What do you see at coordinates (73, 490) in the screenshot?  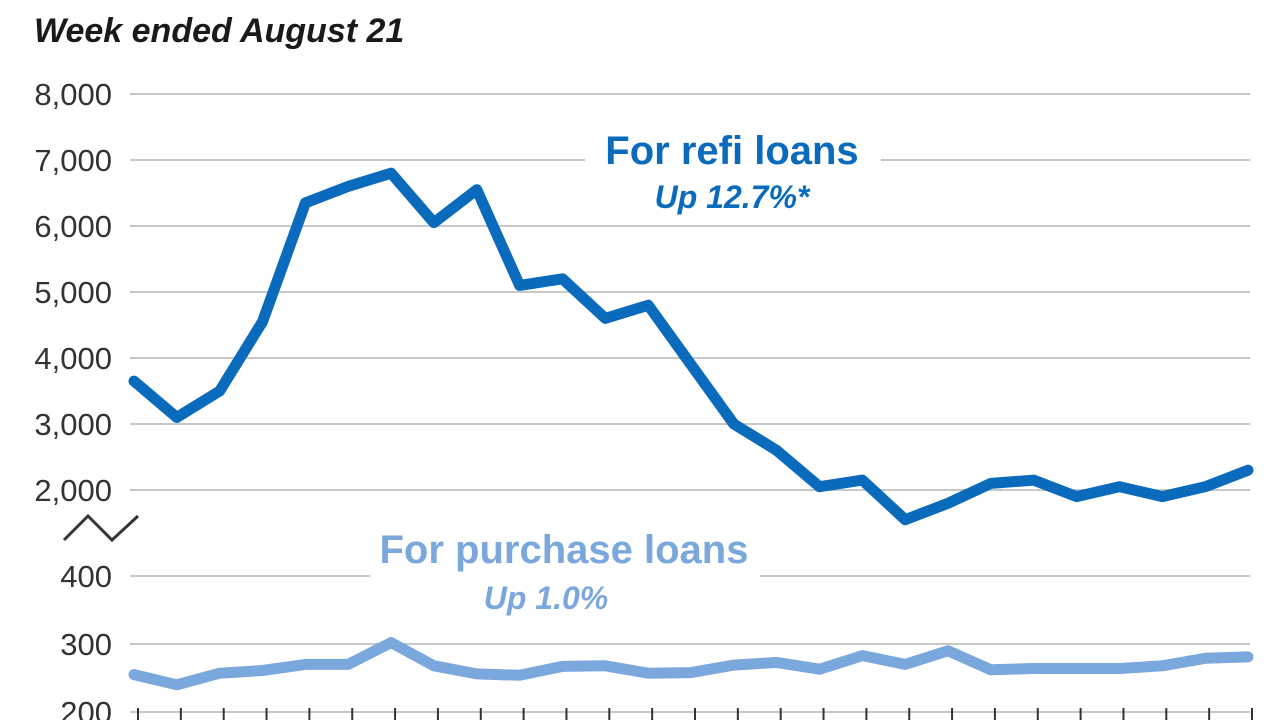 I see `y-tick-label: 2,000` at bounding box center [73, 490].